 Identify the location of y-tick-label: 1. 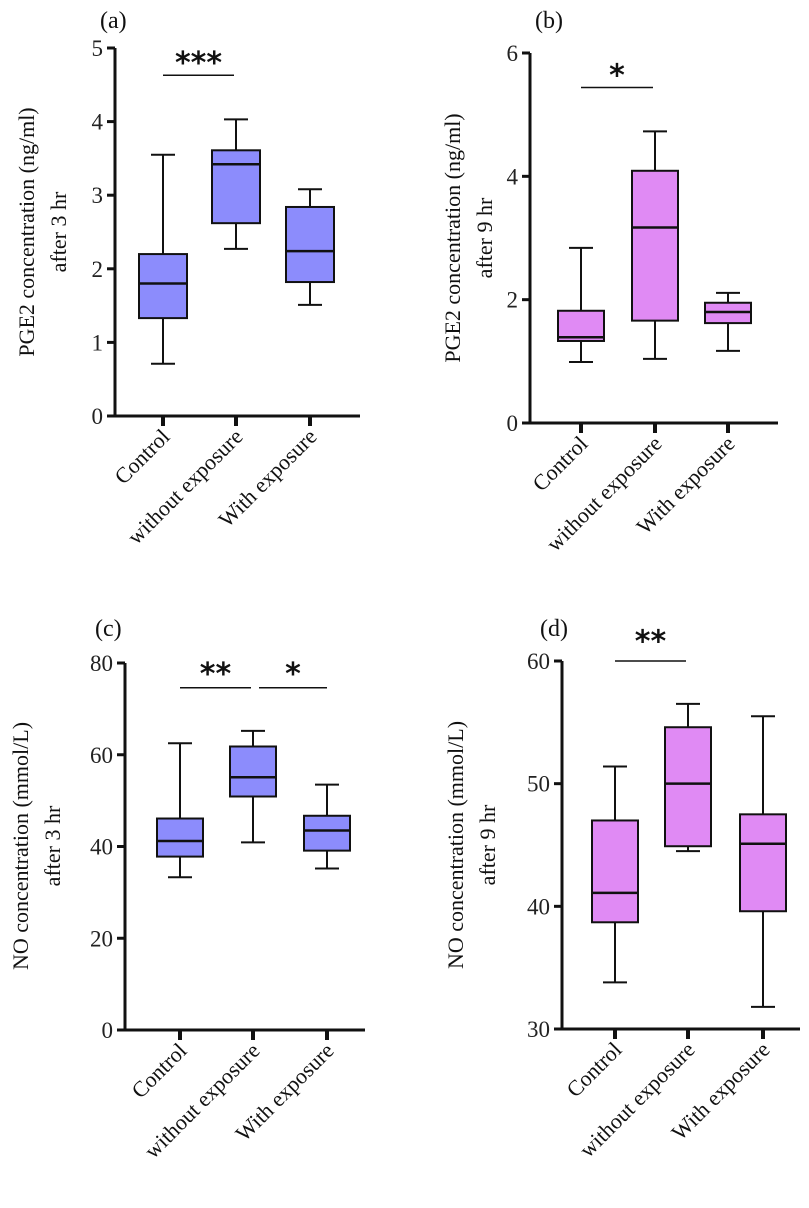
(98, 342).